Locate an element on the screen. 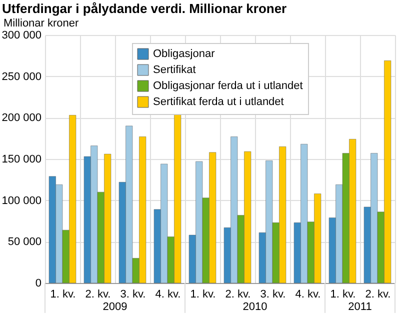 This screenshot has width=400, height=320. y-tick-label: 250 000 is located at coordinates (22, 76).